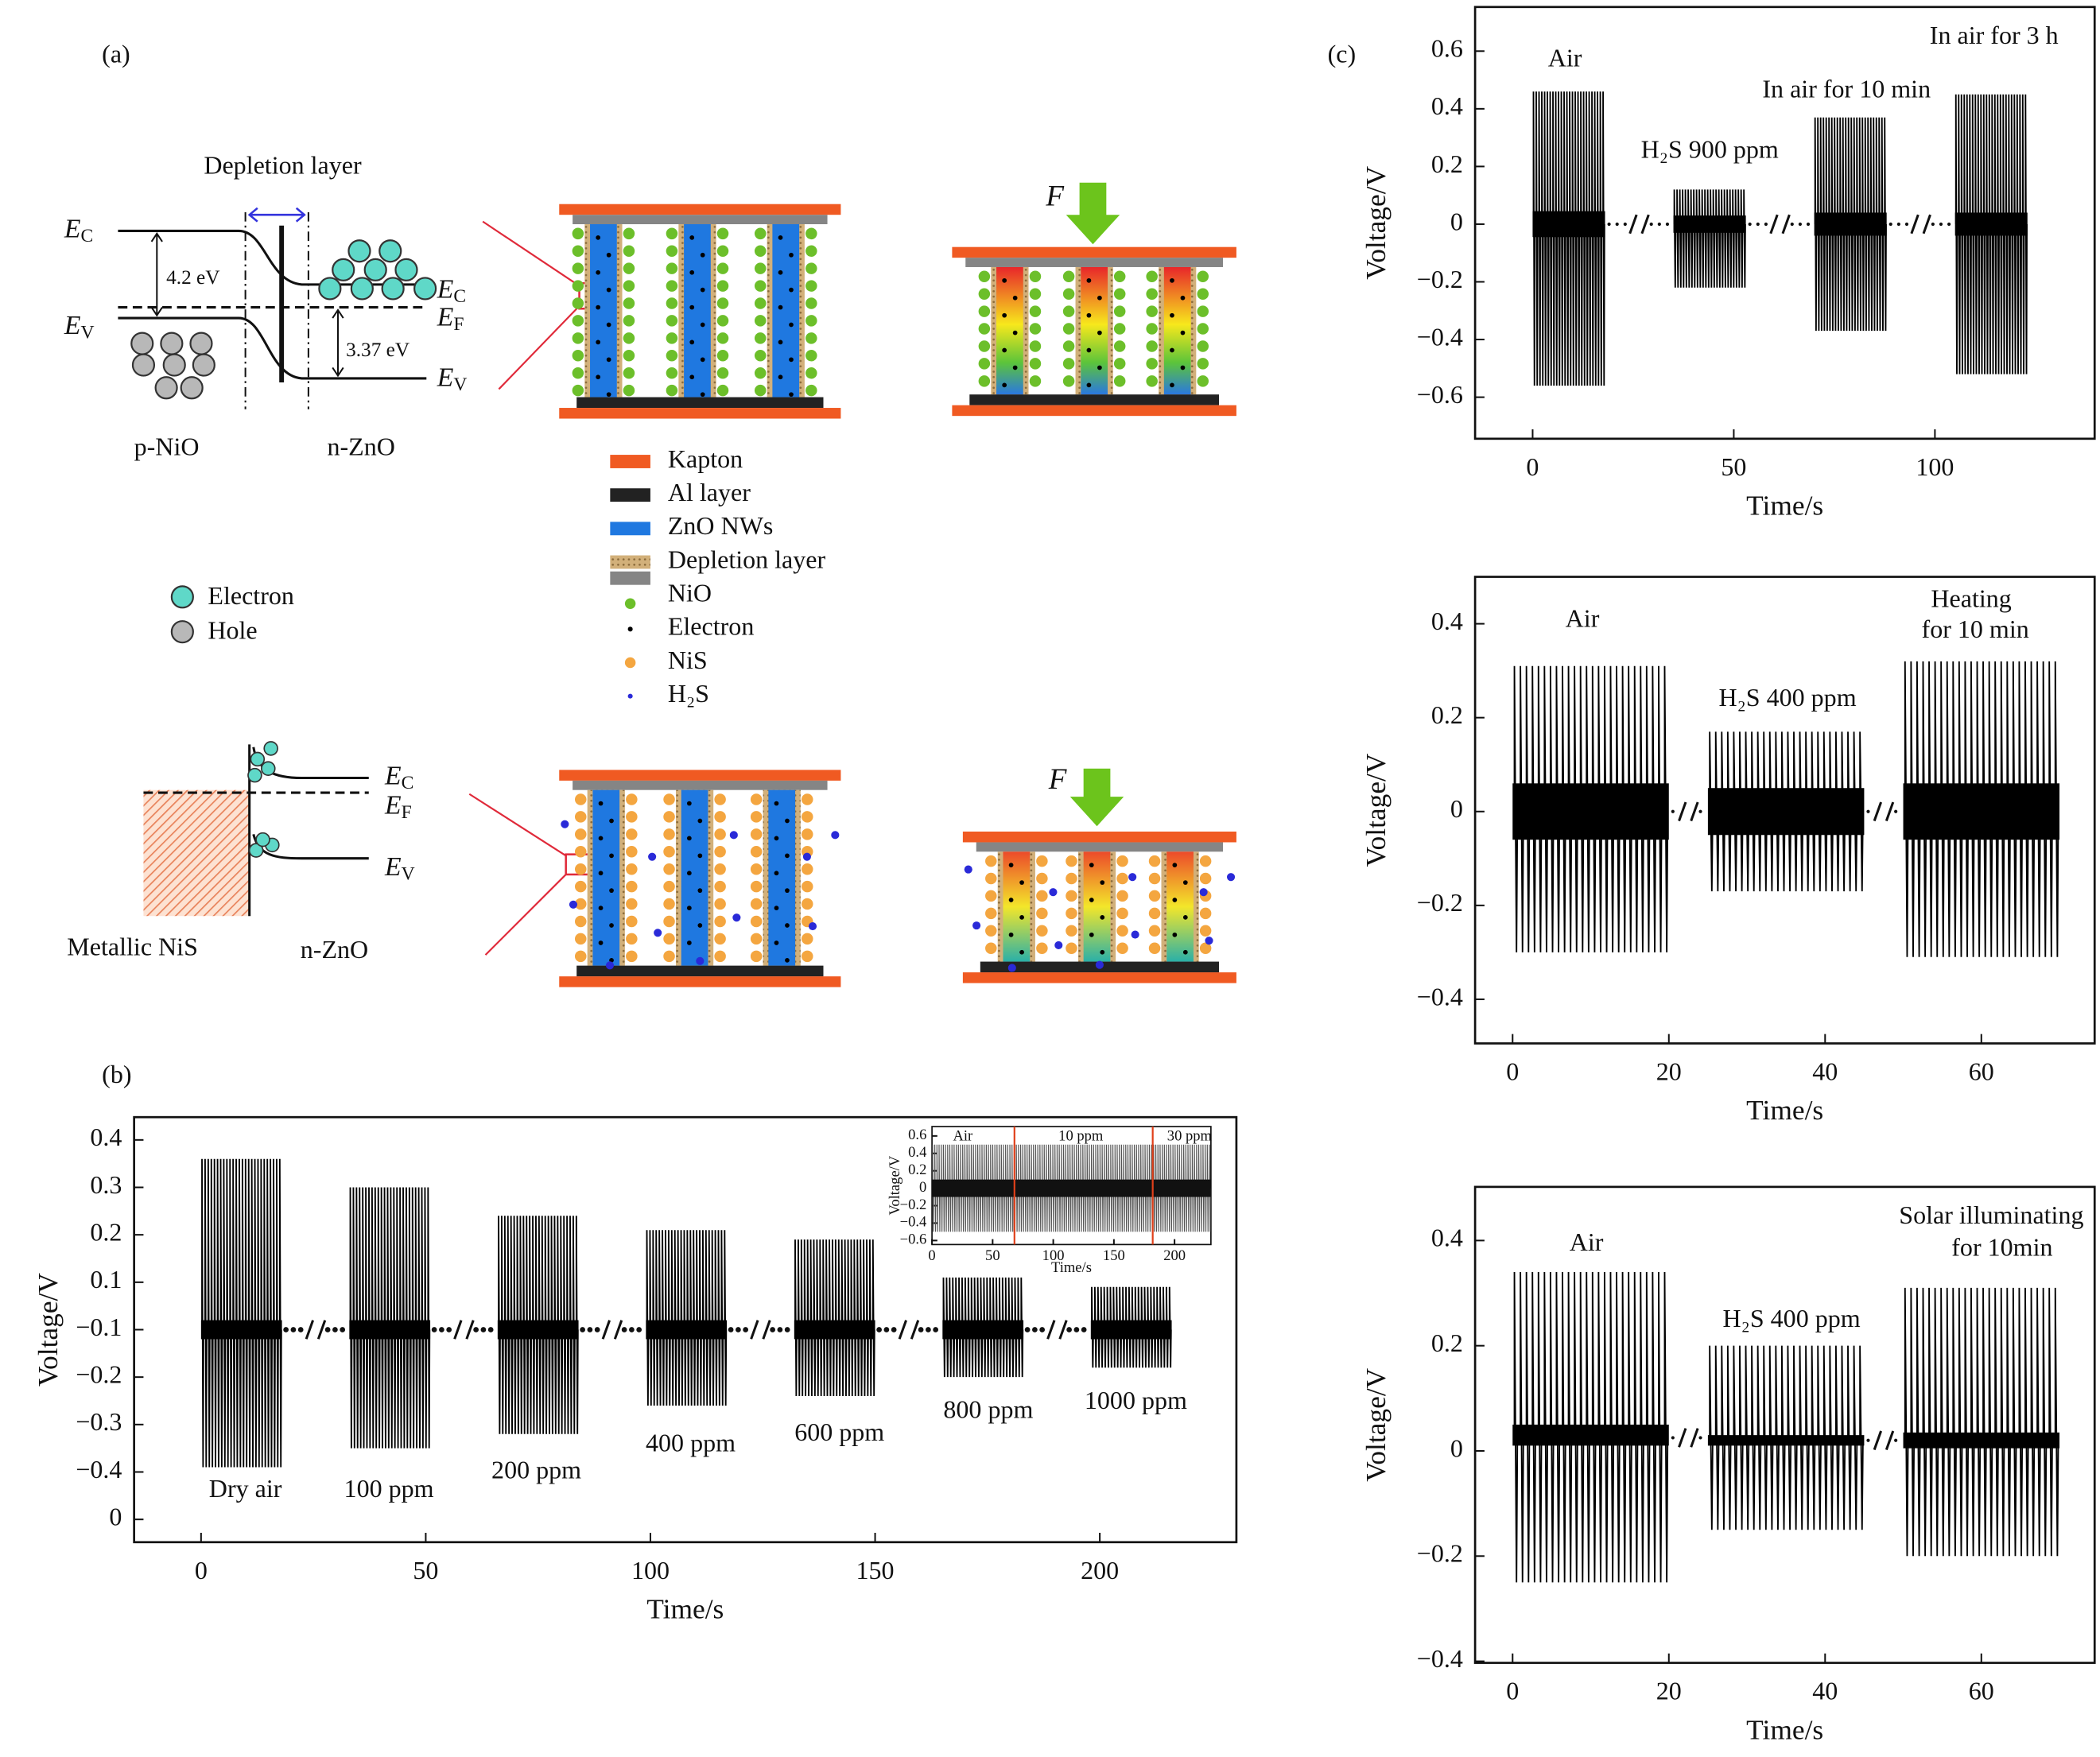 The width and height of the screenshot is (2100, 1757). What do you see at coordinates (705, 458) in the screenshot?
I see `legend-label: Kapton` at bounding box center [705, 458].